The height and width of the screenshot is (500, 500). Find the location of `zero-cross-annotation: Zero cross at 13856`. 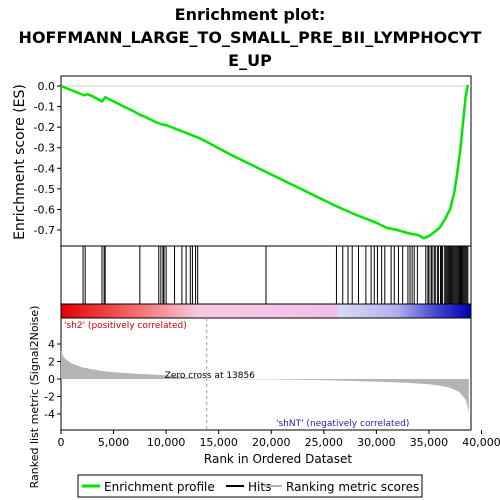

zero-cross-annotation: Zero cross at 13856 is located at coordinates (210, 376).